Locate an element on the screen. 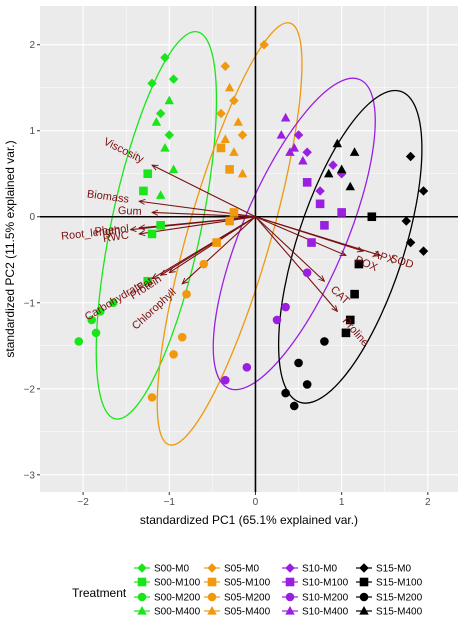  y-tick-label: 0 is located at coordinates (32, 217).